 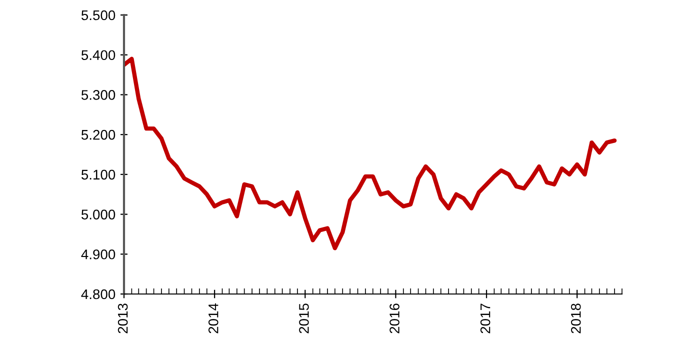 What do you see at coordinates (98, 95) in the screenshot?
I see `y-tick-label: 5.300` at bounding box center [98, 95].